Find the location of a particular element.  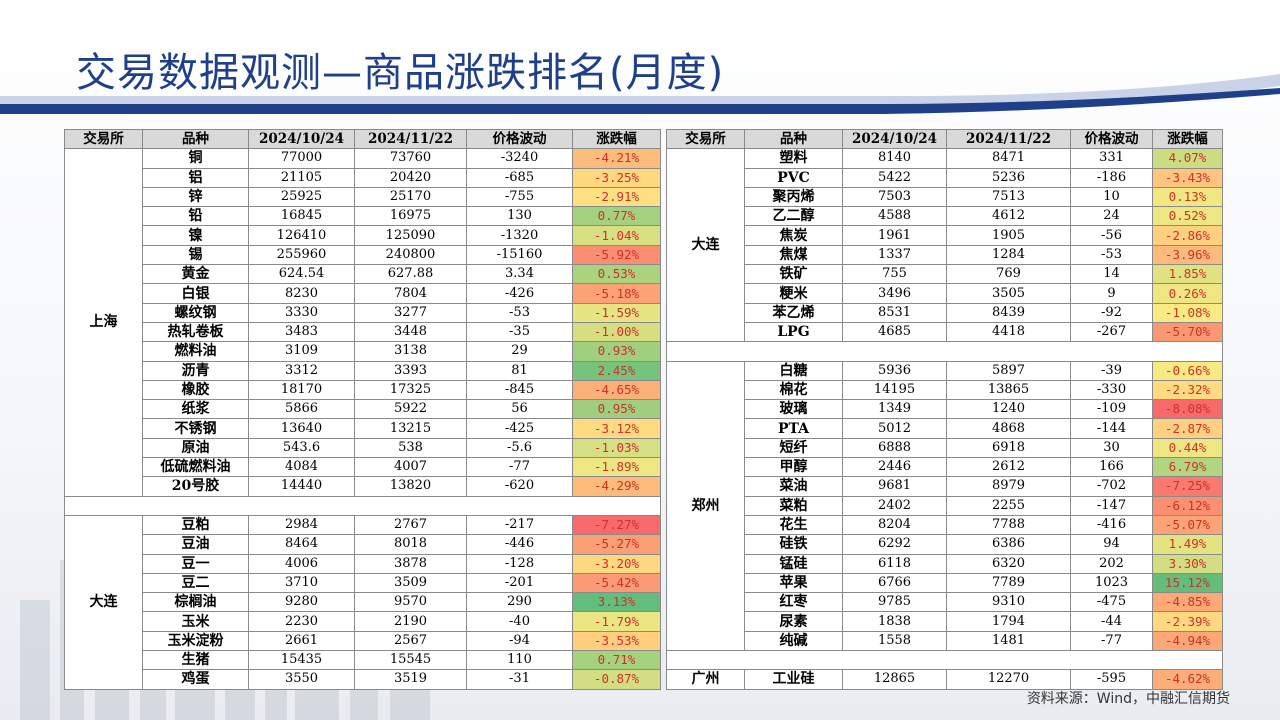

price-date2-cell: 16975 is located at coordinates (410, 216).